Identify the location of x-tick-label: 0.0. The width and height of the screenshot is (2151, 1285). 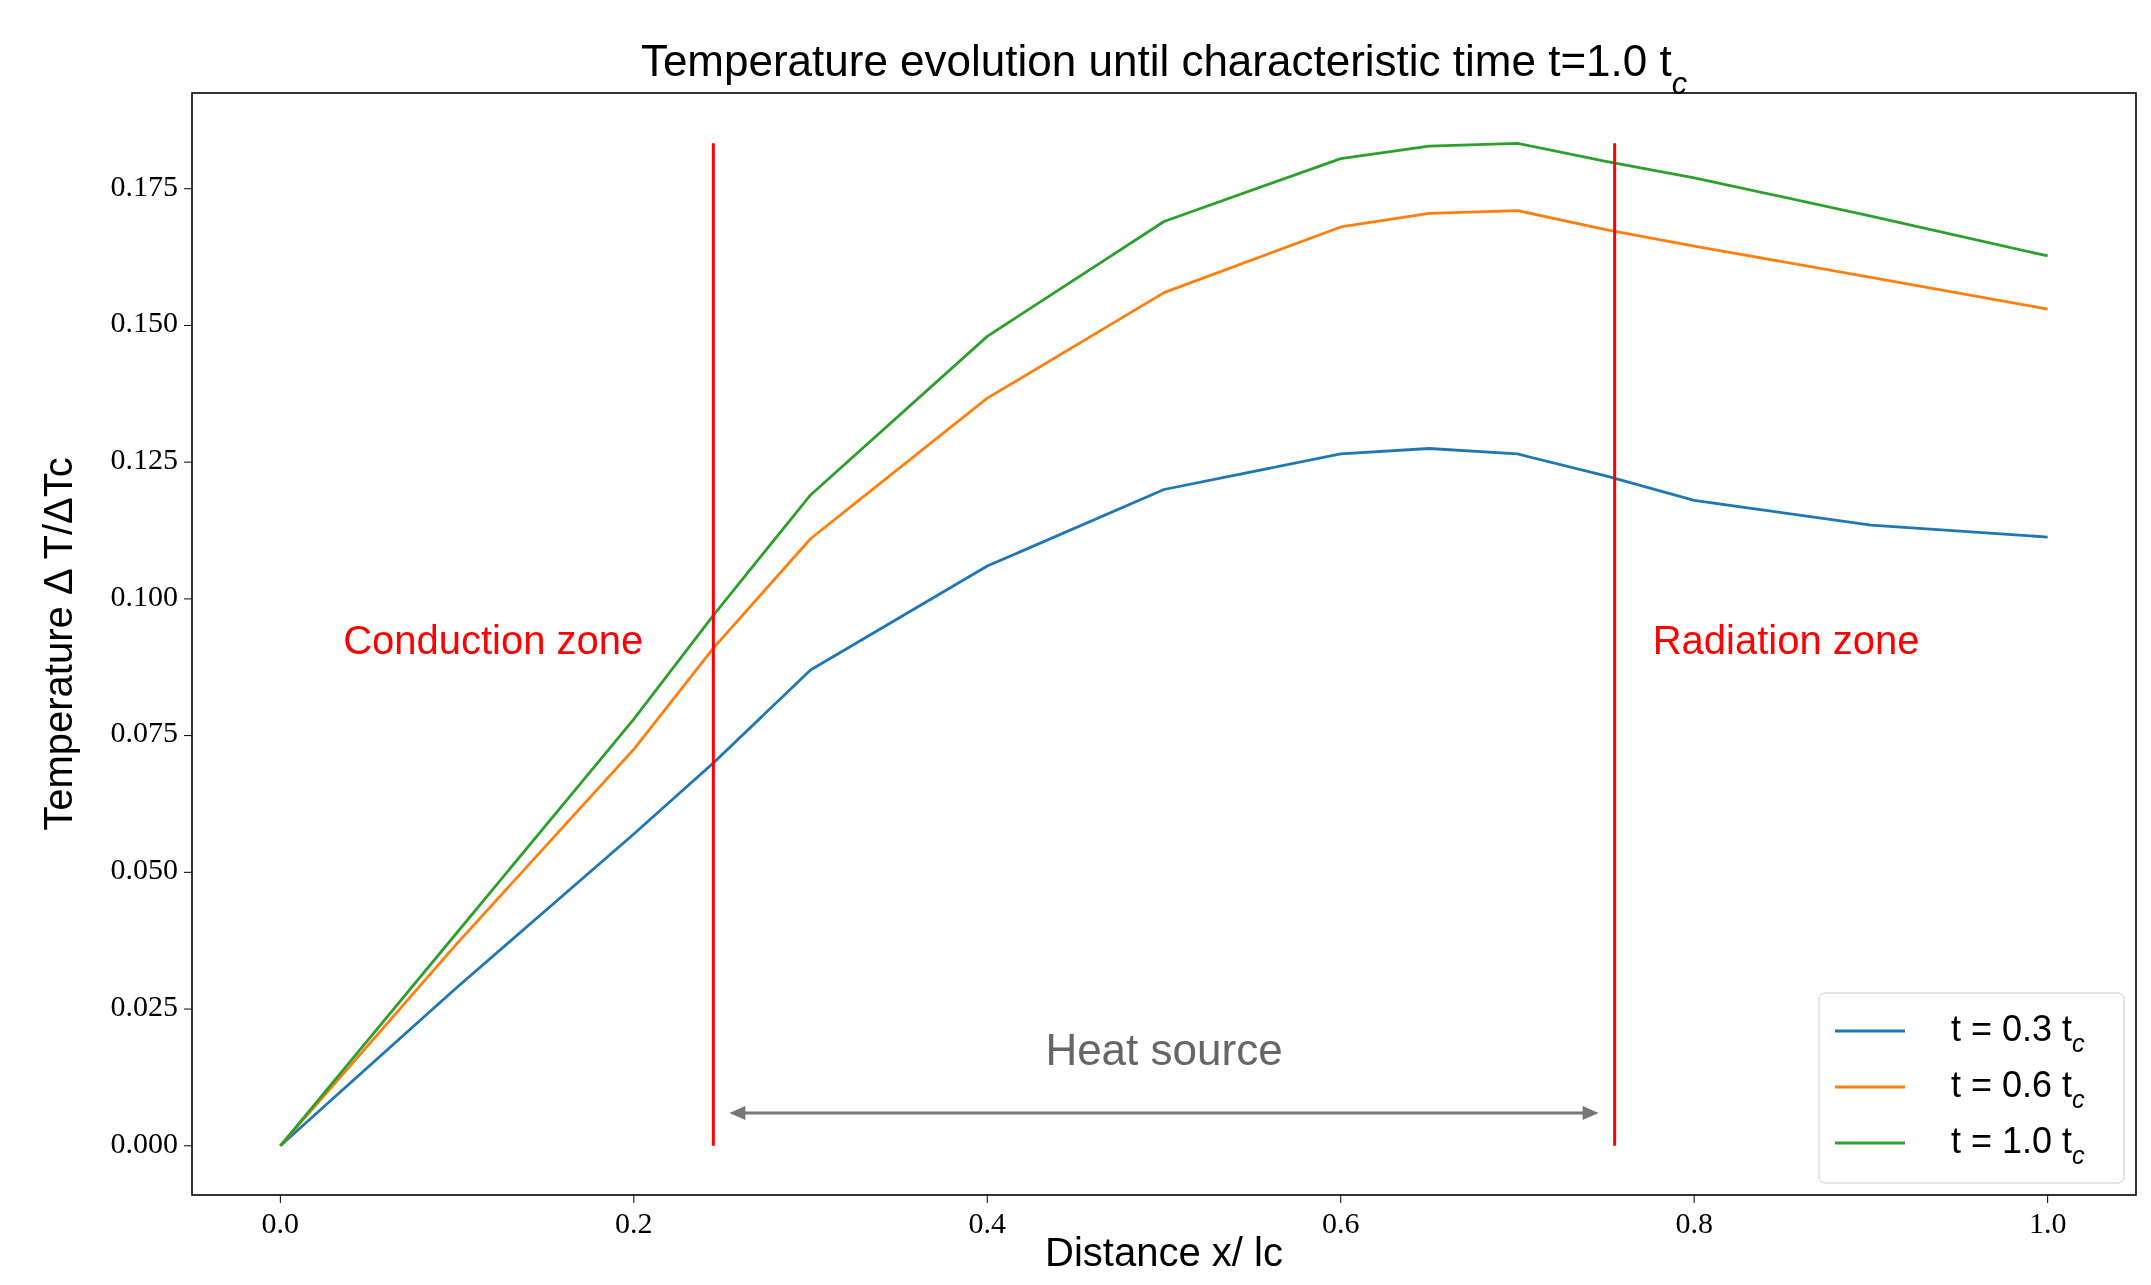
(280, 1222).